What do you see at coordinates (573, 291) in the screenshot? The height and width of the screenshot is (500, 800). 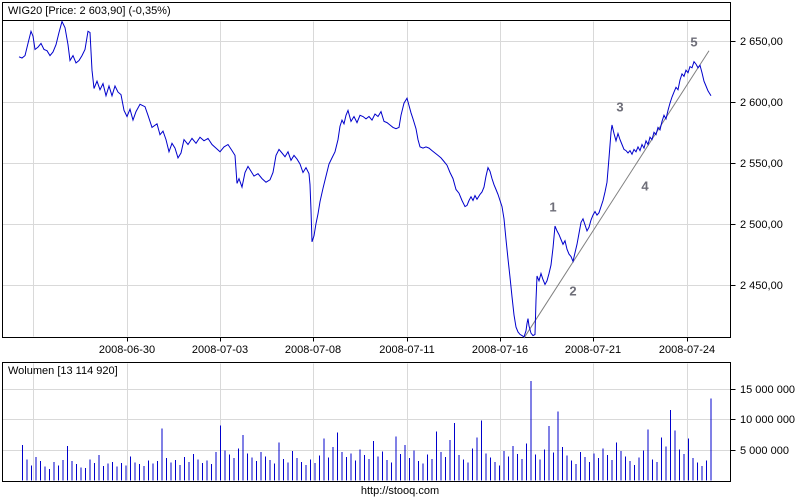 I see `wave-label-2: 2` at bounding box center [573, 291].